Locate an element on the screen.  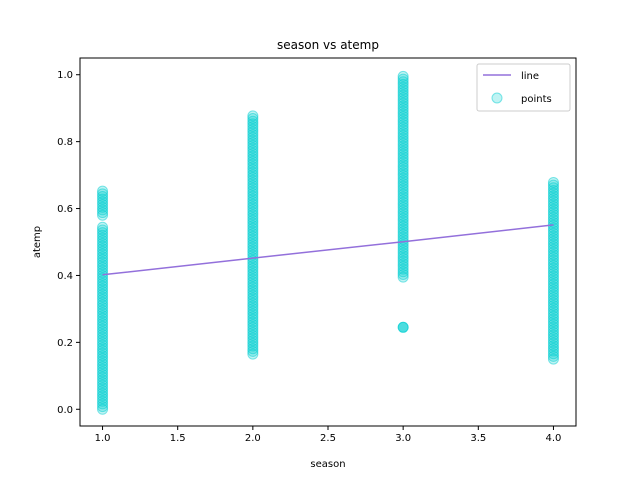
x-tick-label: 3.0 is located at coordinates (403, 438).